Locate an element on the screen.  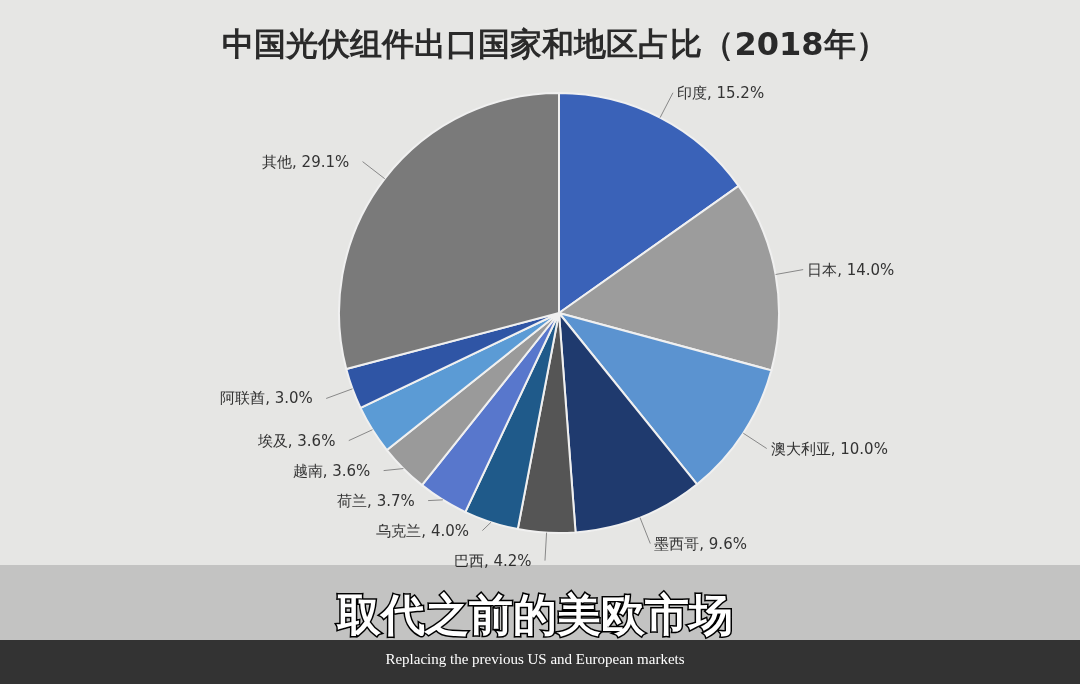
data-label: , 14.0% is located at coordinates (866, 269).